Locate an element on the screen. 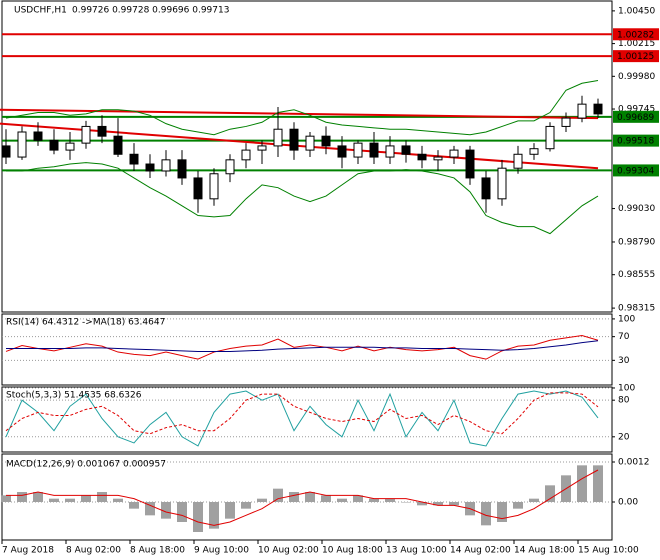  level-label: 0.99304 is located at coordinates (635, 171).